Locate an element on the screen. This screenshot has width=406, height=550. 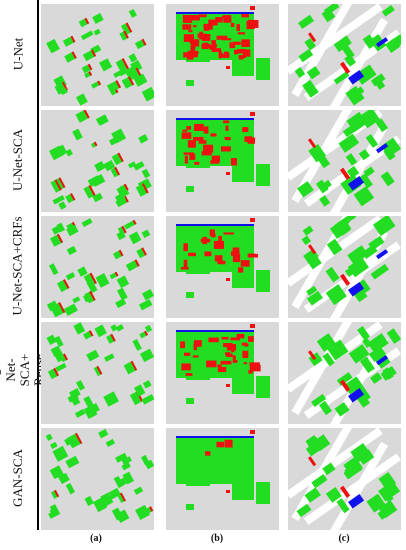
column-label-a: (a) is located at coordinates (96, 538).